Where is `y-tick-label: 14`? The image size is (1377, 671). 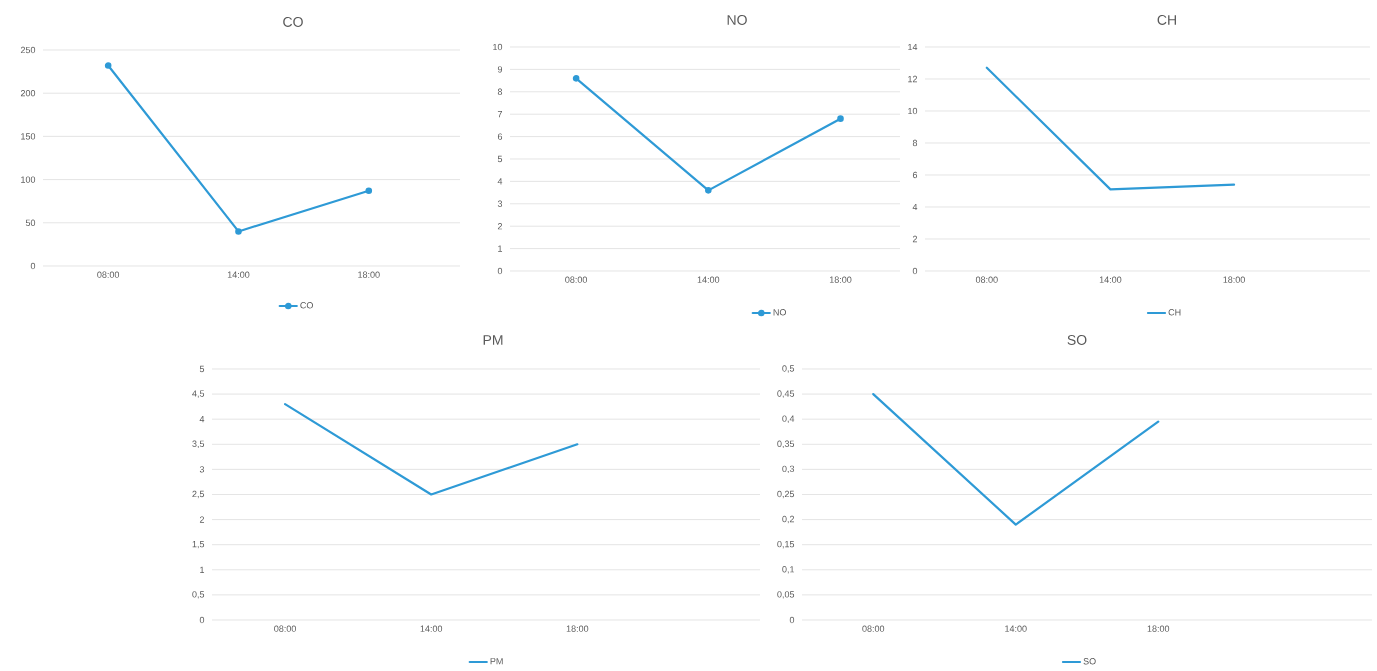
y-tick-label: 14 is located at coordinates (913, 47).